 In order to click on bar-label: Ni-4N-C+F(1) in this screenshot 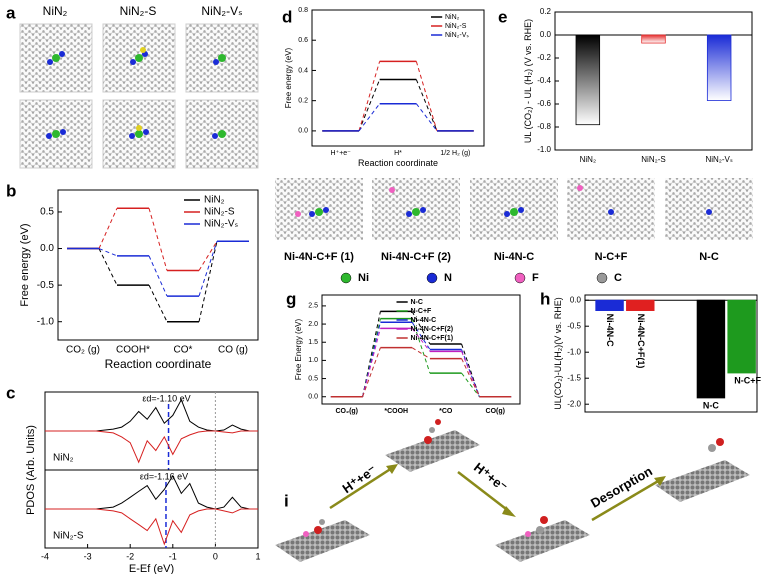, I will do `click(641, 341)`.